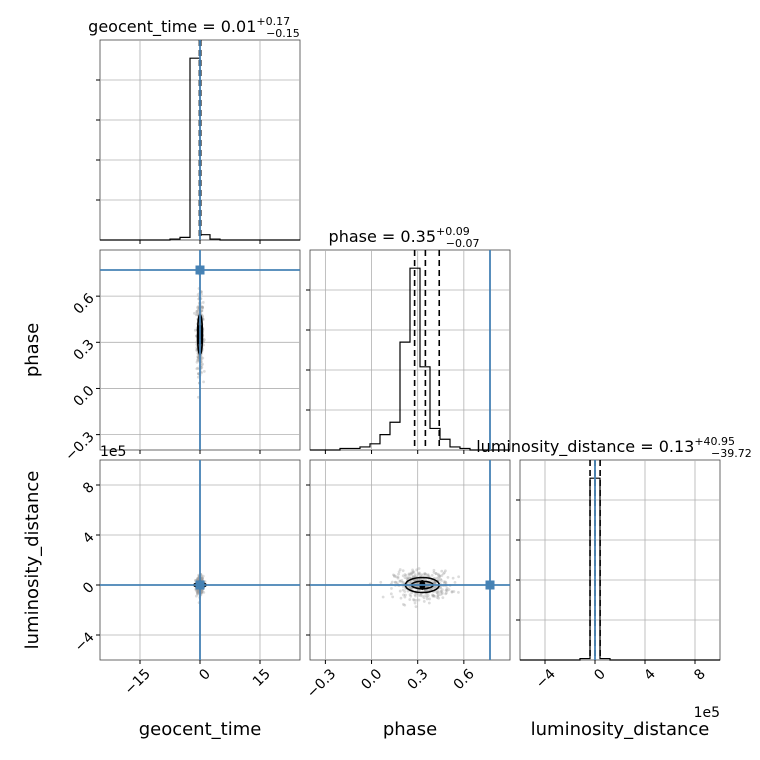 This screenshot has width=760, height=760. I want to click on xtick-label-geocent_time: 15, so click(262, 678).